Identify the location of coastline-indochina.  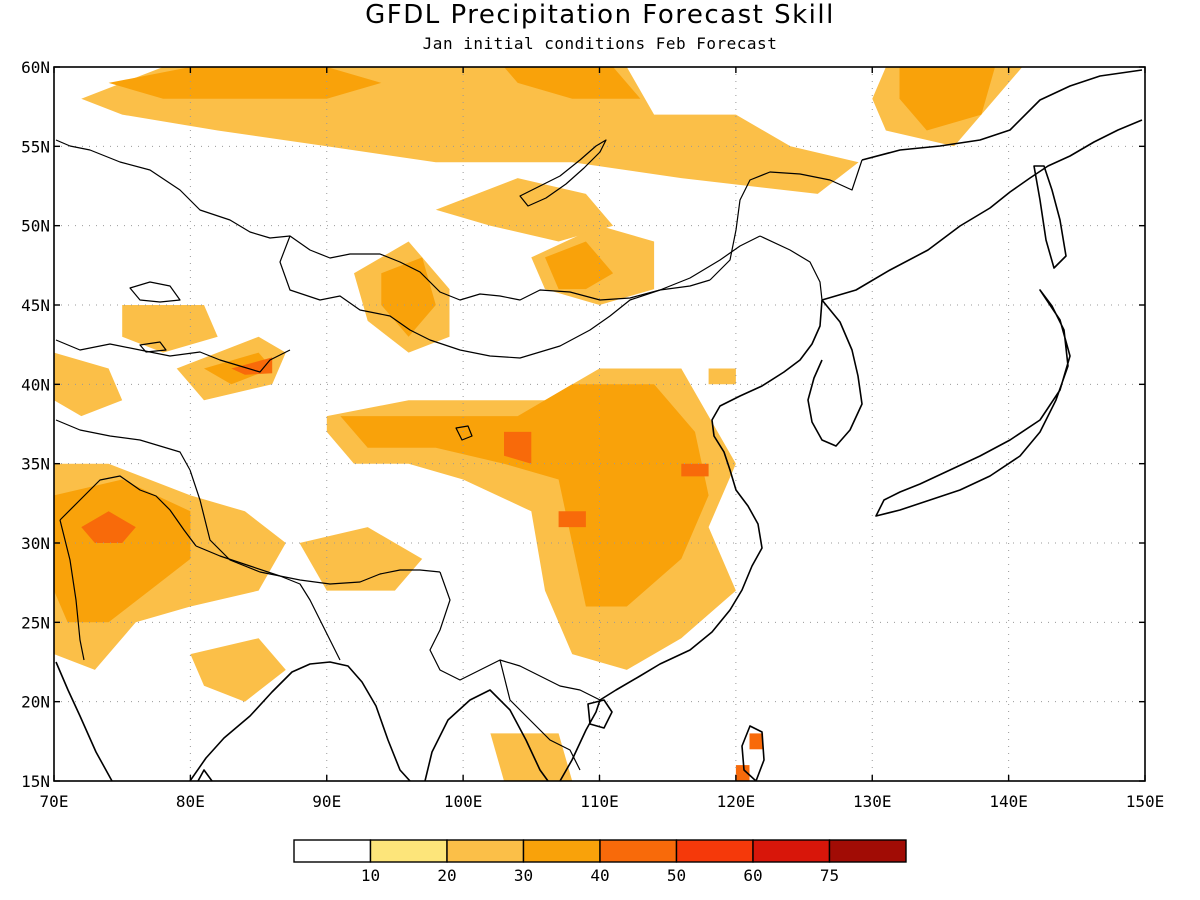
(691, 540).